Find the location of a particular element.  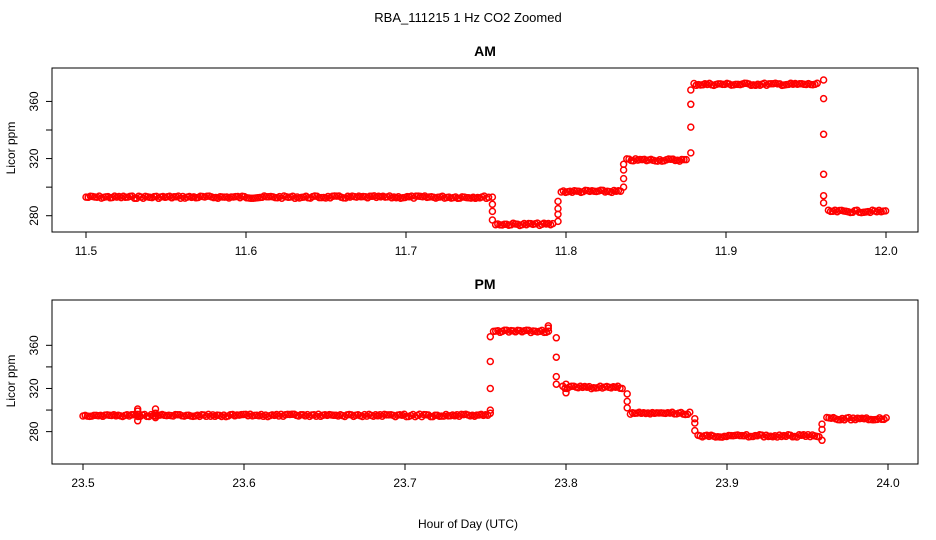

panel-am-ylabel: Licor ppm is located at coordinates (11, 148).